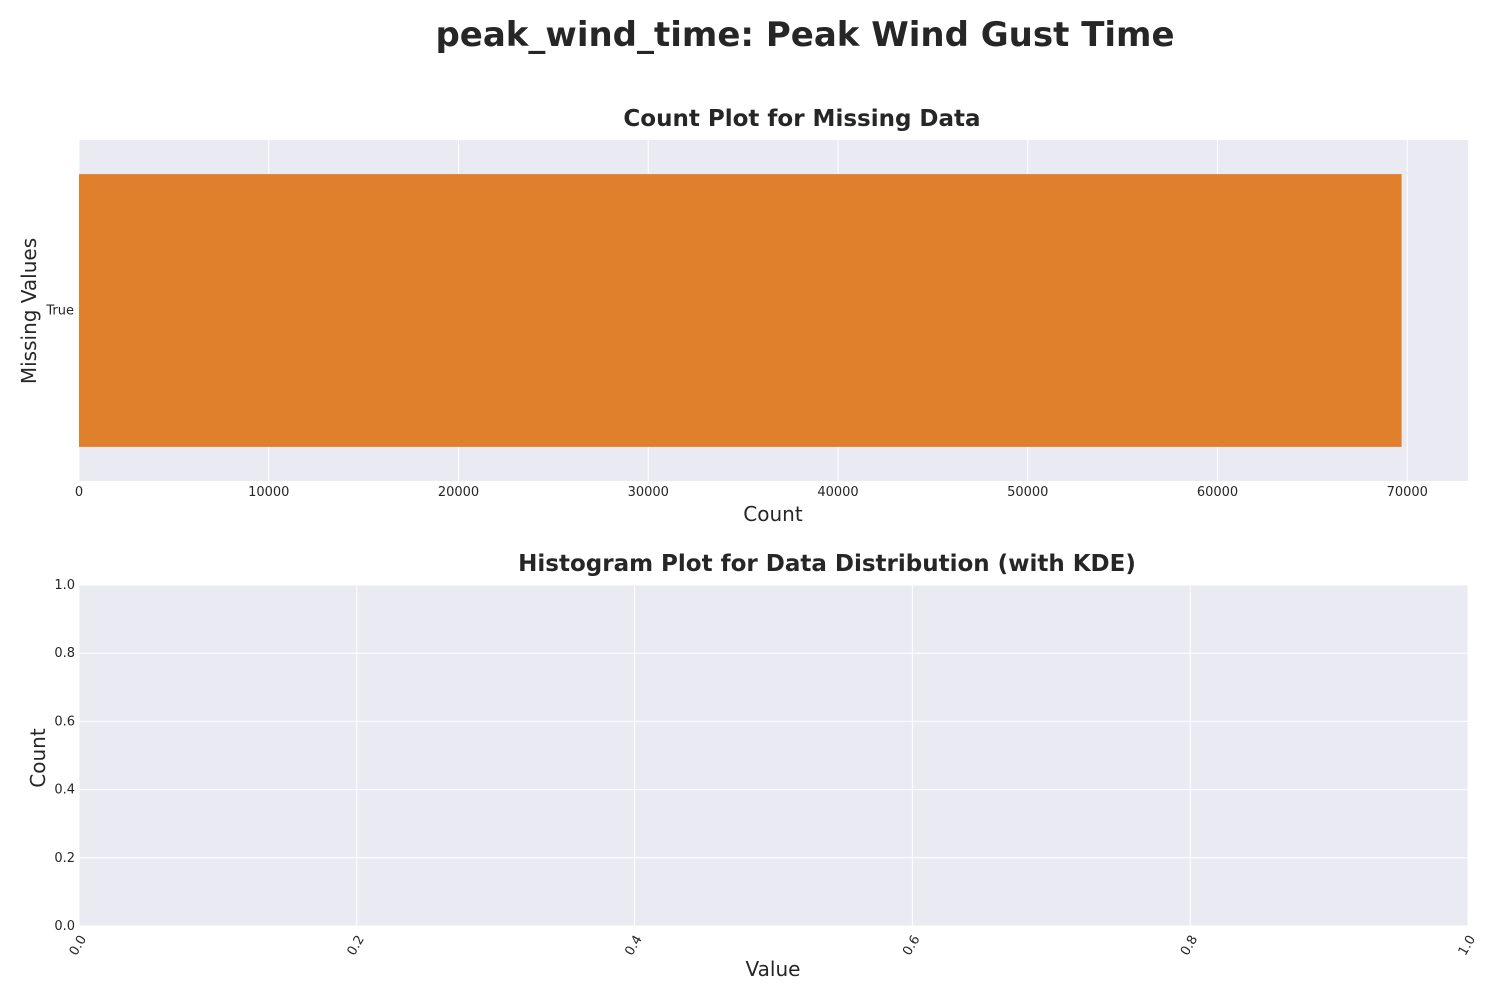  I want to click on histogram-y-tick-label: 0.8, so click(64, 653).